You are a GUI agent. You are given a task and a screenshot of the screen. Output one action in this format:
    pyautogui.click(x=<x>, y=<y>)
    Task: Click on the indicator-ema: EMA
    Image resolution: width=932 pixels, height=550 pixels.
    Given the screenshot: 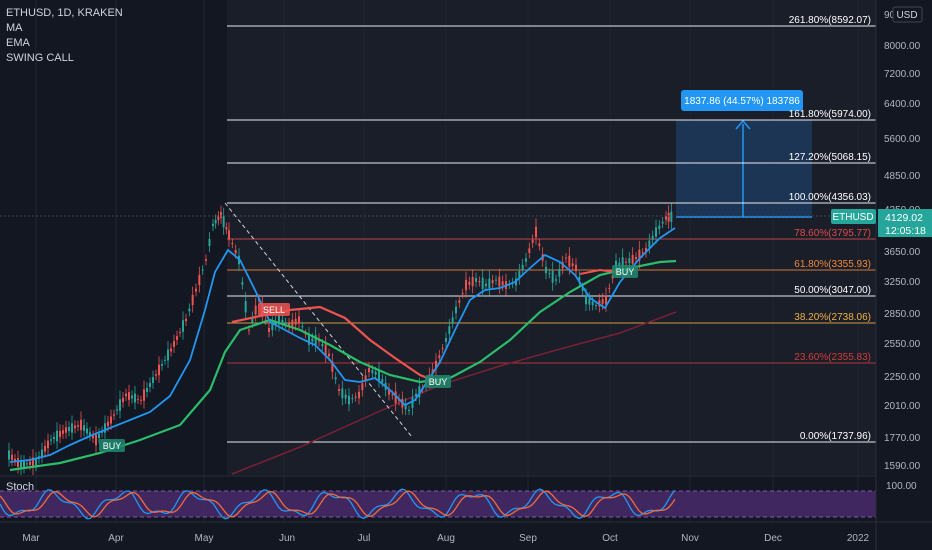 What is the action you would take?
    pyautogui.click(x=18, y=43)
    